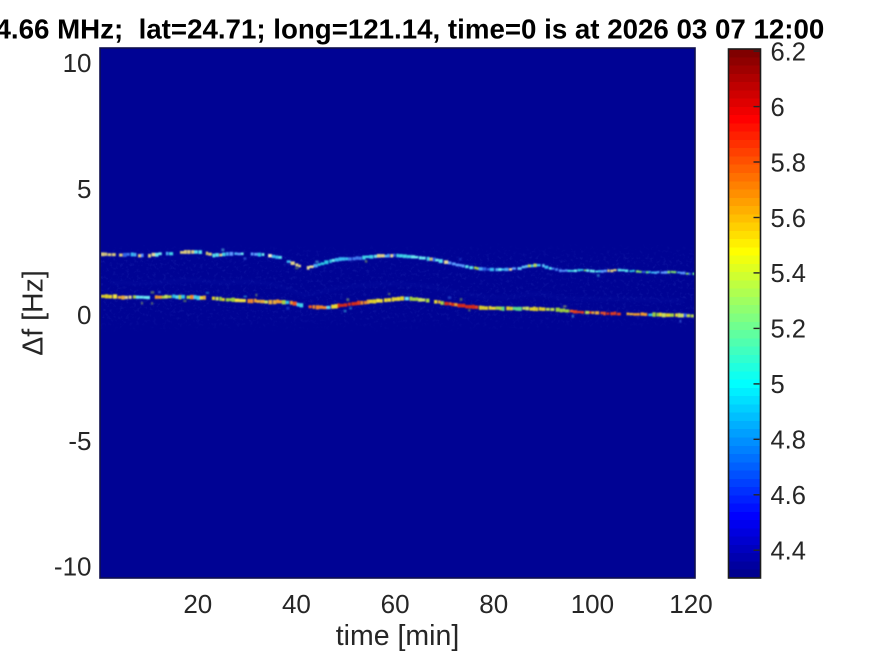 This screenshot has width=875, height=656. What do you see at coordinates (395, 604) in the screenshot?
I see `svg-text: 60` at bounding box center [395, 604].